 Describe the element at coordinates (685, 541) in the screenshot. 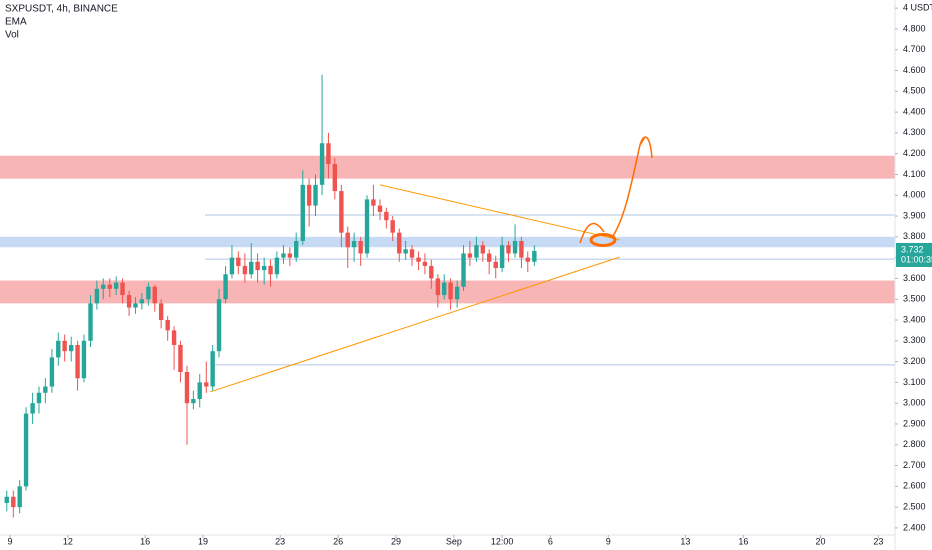

I see `x-tick-label: 13` at that location.